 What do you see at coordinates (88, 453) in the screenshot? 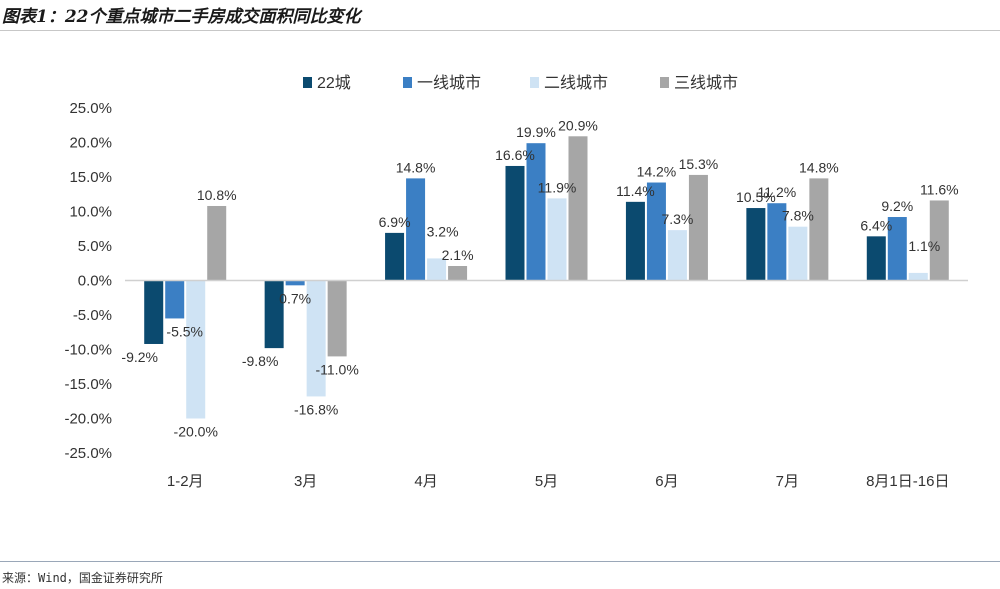
I see `y-tick-label: -25.0%` at bounding box center [88, 453].